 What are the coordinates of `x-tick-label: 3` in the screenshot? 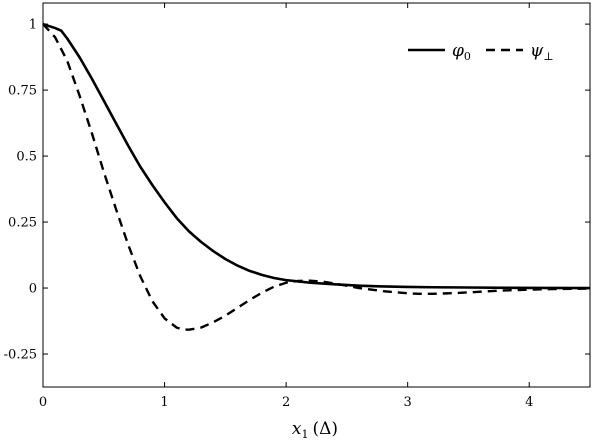 It's located at (408, 402).